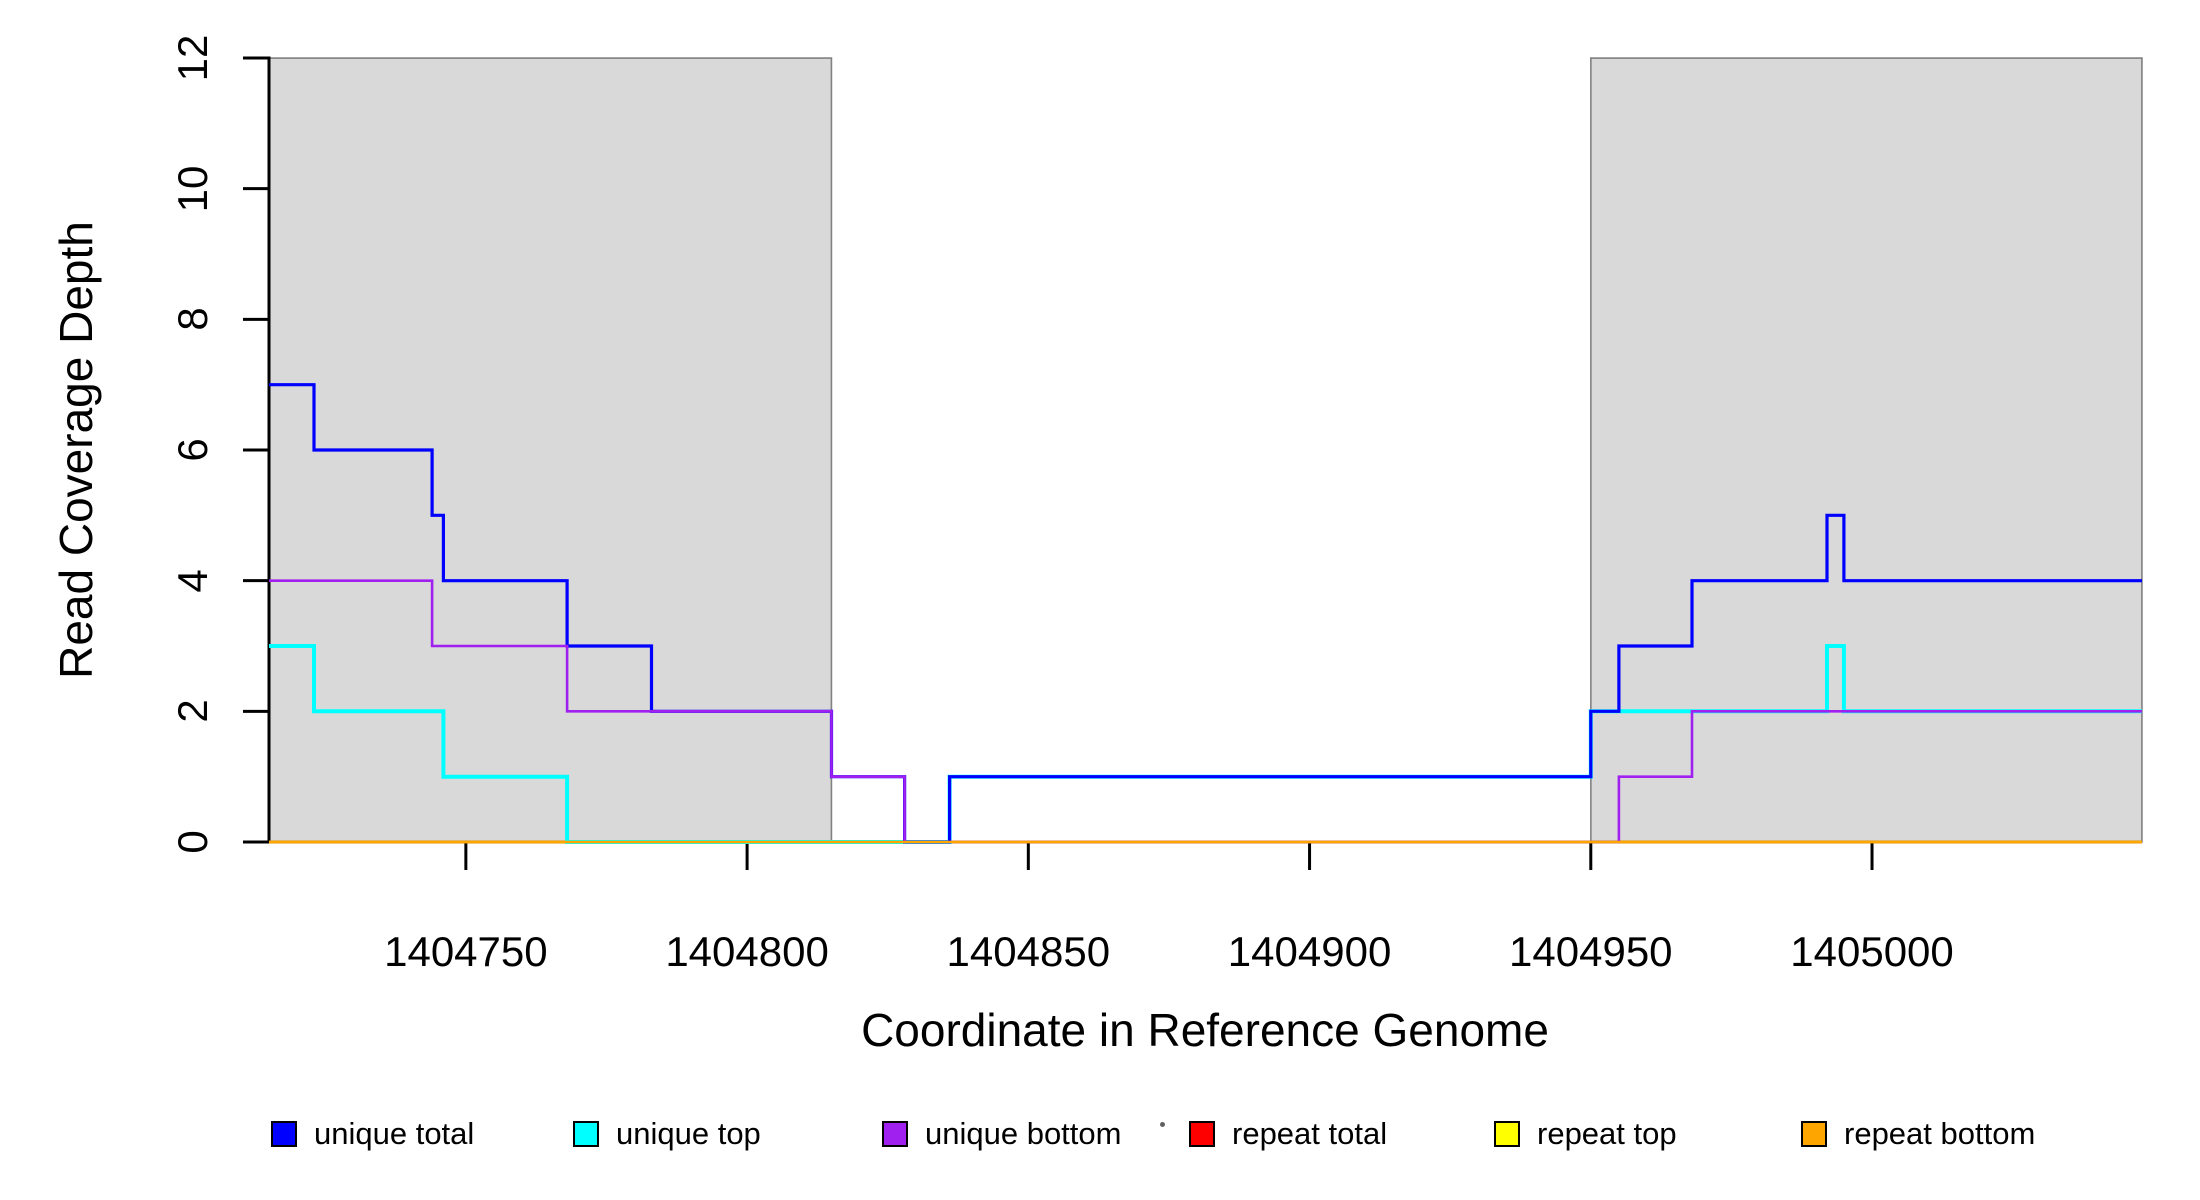  What do you see at coordinates (192, 580) in the screenshot?
I see `y-tick-label-4: 4` at bounding box center [192, 580].